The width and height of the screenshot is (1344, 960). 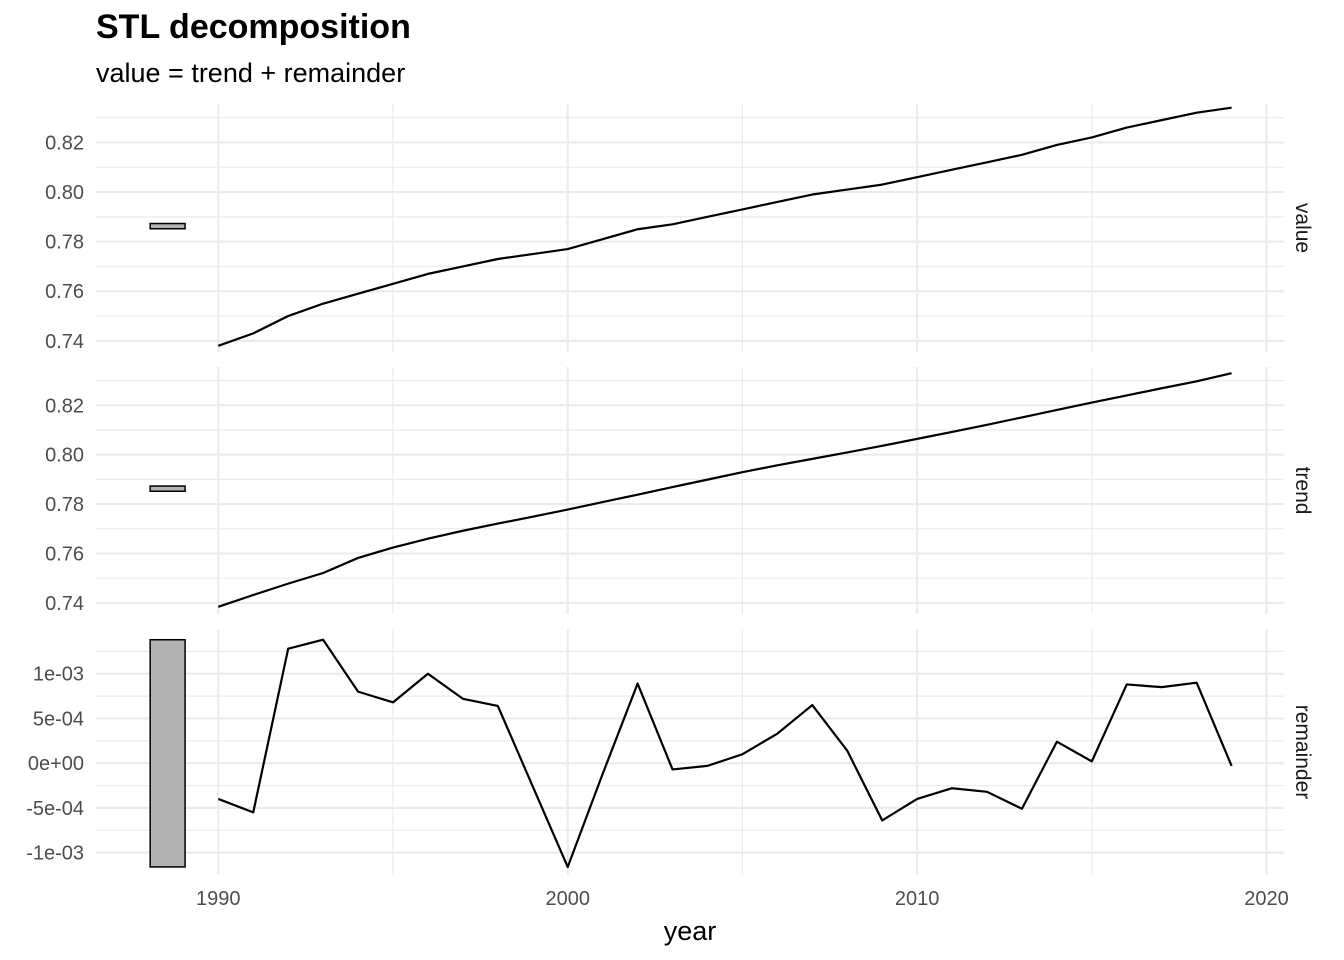 I want to click on range-bar-remainder, so click(x=167, y=753).